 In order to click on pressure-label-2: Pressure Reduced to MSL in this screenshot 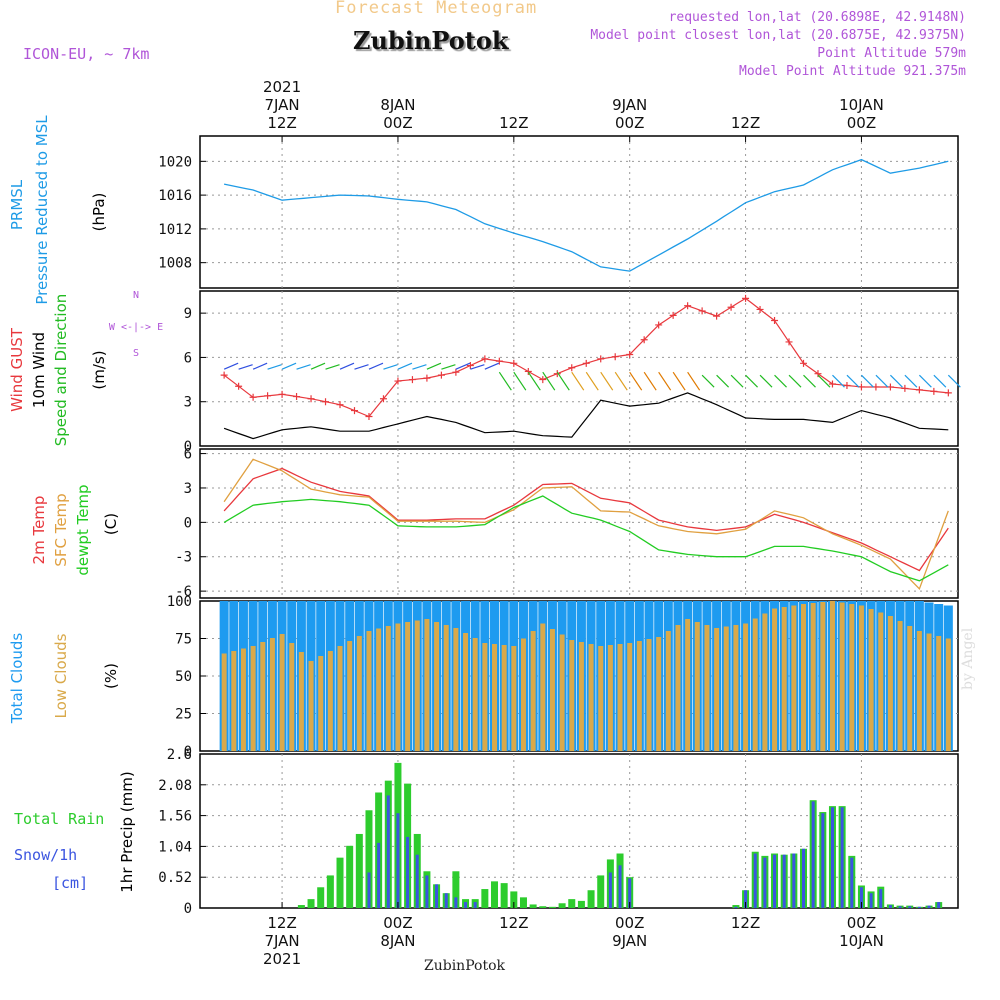, I will do `click(42, 210)`.